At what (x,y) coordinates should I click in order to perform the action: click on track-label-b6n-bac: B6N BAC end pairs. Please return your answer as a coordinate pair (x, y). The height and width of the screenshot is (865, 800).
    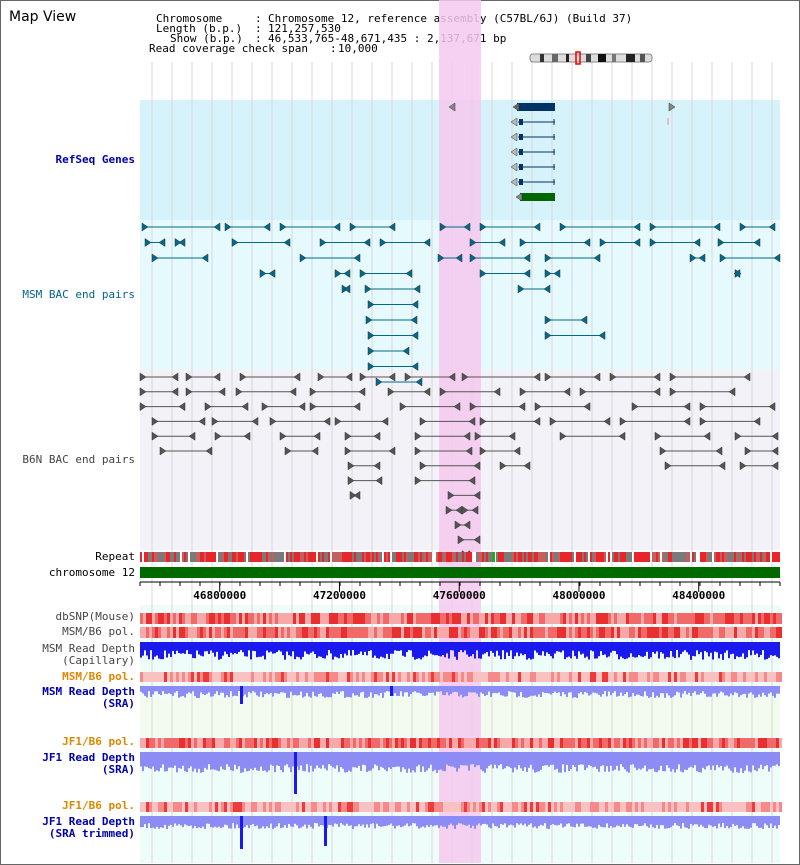
    Looking at the image, I should click on (78, 459).